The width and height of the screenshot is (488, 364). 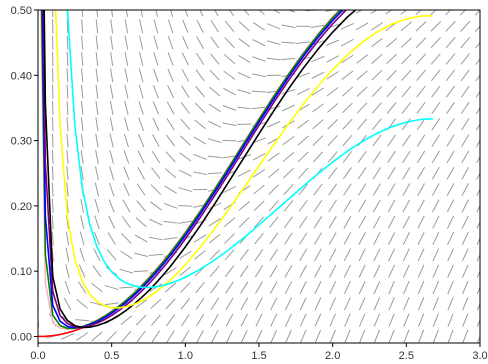 What do you see at coordinates (21, 207) in the screenshot?
I see `y-tick-label: 0.20` at bounding box center [21, 207].